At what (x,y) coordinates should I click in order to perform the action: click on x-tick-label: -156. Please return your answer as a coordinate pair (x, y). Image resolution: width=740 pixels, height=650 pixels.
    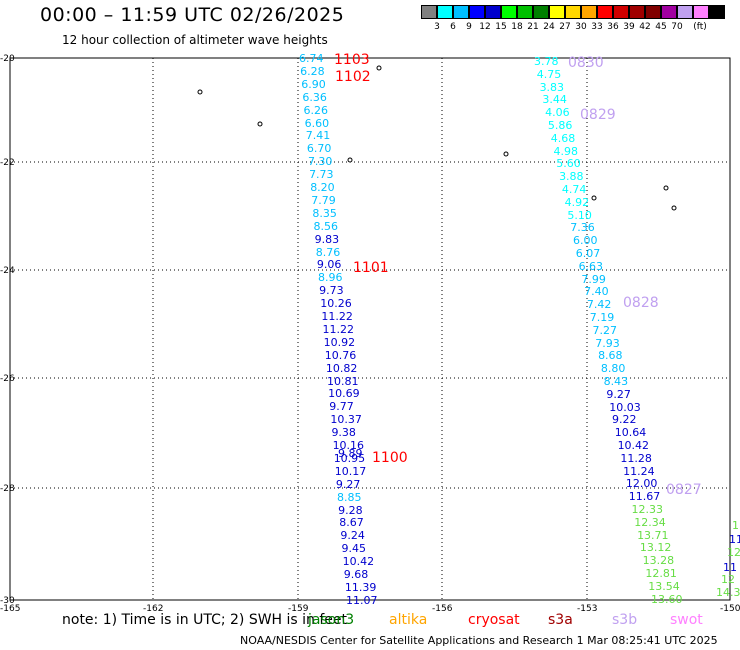
    Looking at the image, I should click on (442, 609).